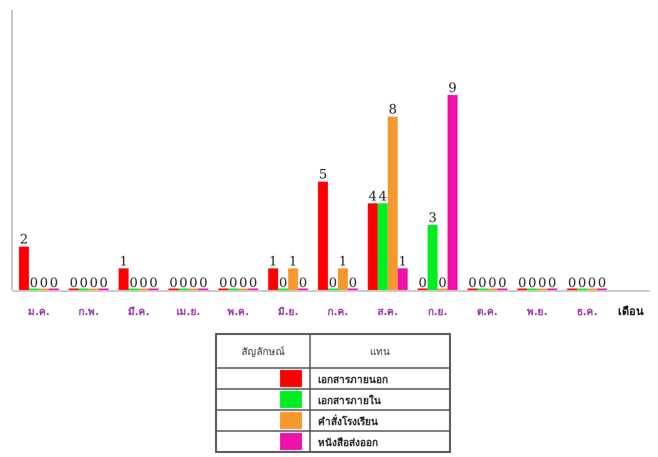 This screenshot has height=457, width=658. Describe the element at coordinates (39, 312) in the screenshot. I see `x-tick-label: ม.ค.` at that location.